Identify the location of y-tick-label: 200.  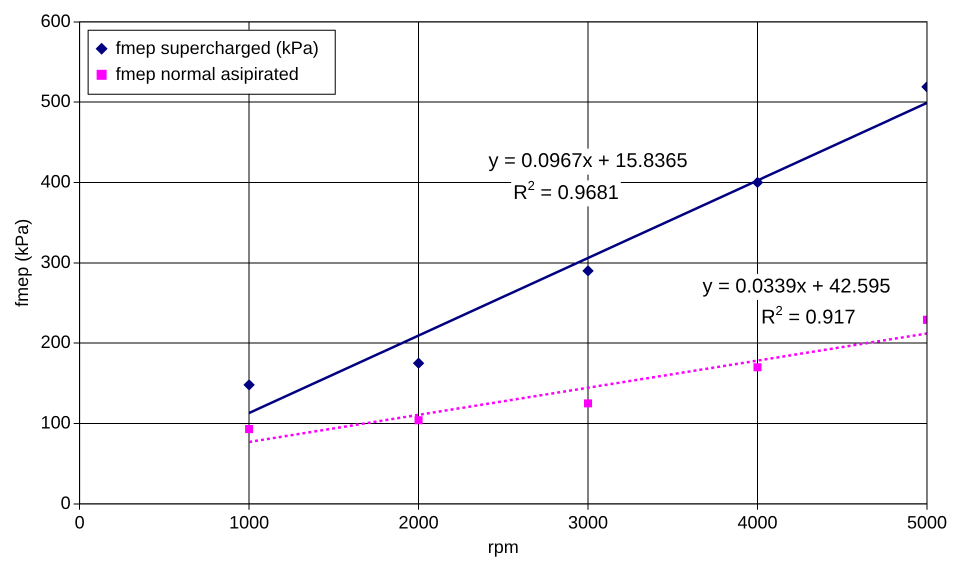
(55, 342).